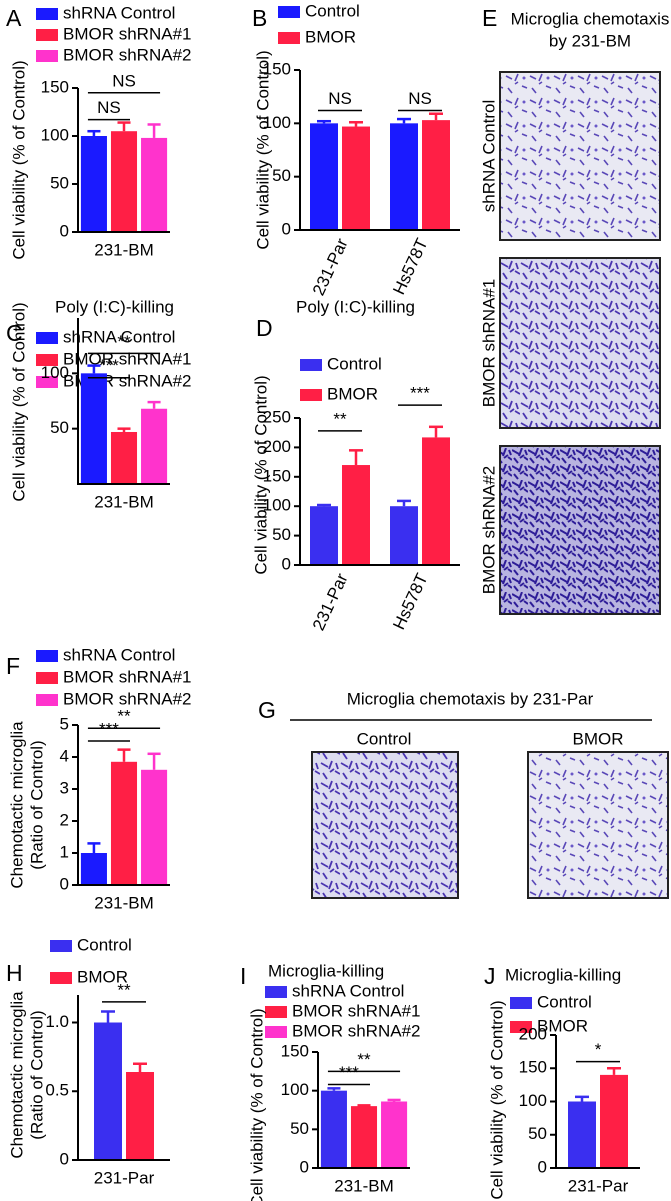 The image size is (671, 1201). Describe the element at coordinates (64, 723) in the screenshot. I see `y-tick-label: 5` at that location.